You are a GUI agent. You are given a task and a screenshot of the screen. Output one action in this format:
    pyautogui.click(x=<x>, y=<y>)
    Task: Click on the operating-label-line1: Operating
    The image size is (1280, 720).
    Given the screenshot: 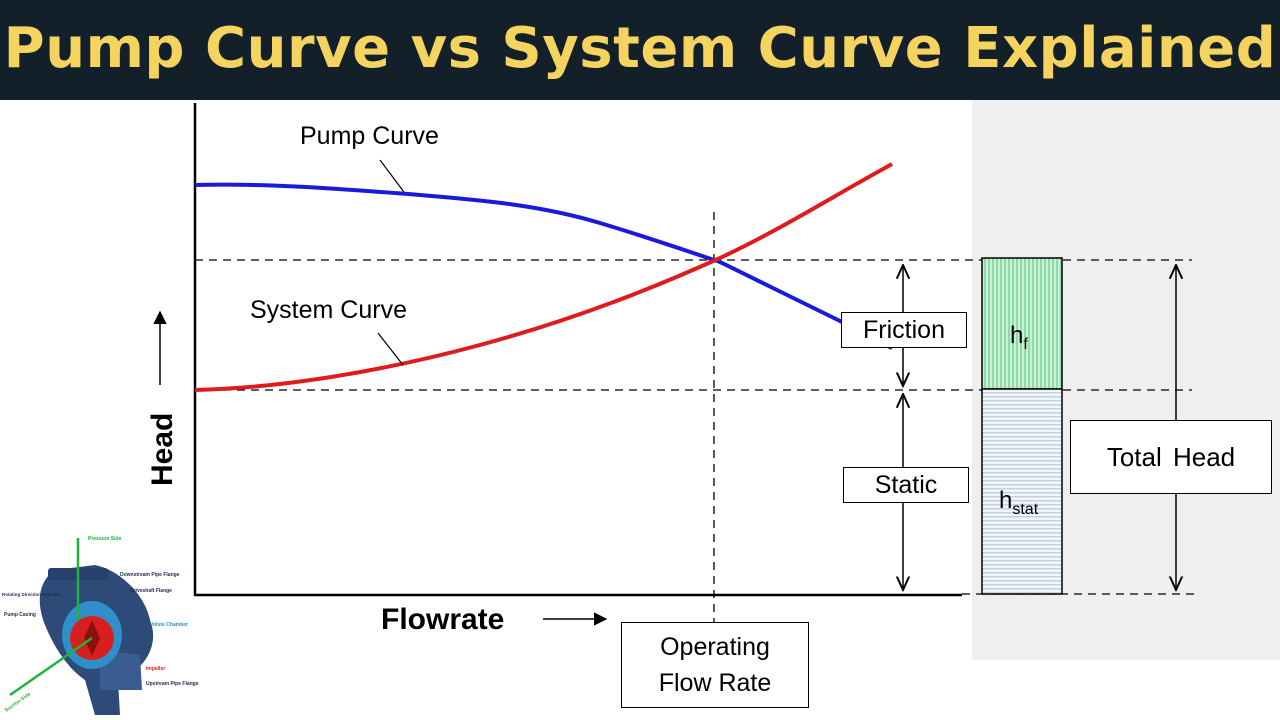 What is the action you would take?
    pyautogui.click(x=715, y=647)
    